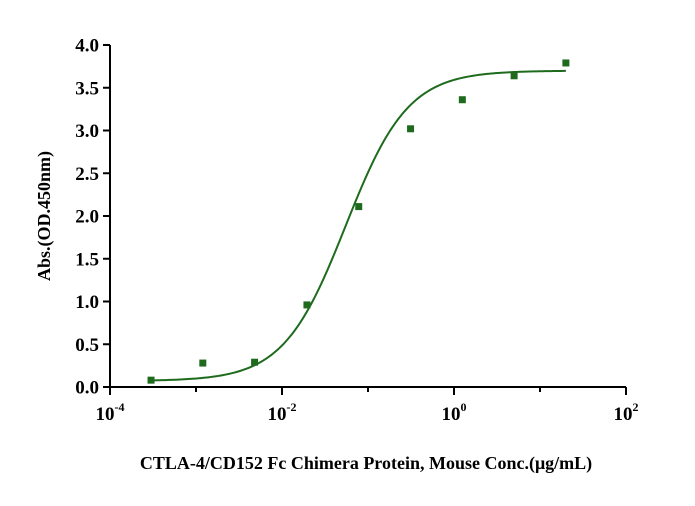 This screenshot has width=695, height=506. I want to click on y-tick-label: 1.0, so click(87, 302).